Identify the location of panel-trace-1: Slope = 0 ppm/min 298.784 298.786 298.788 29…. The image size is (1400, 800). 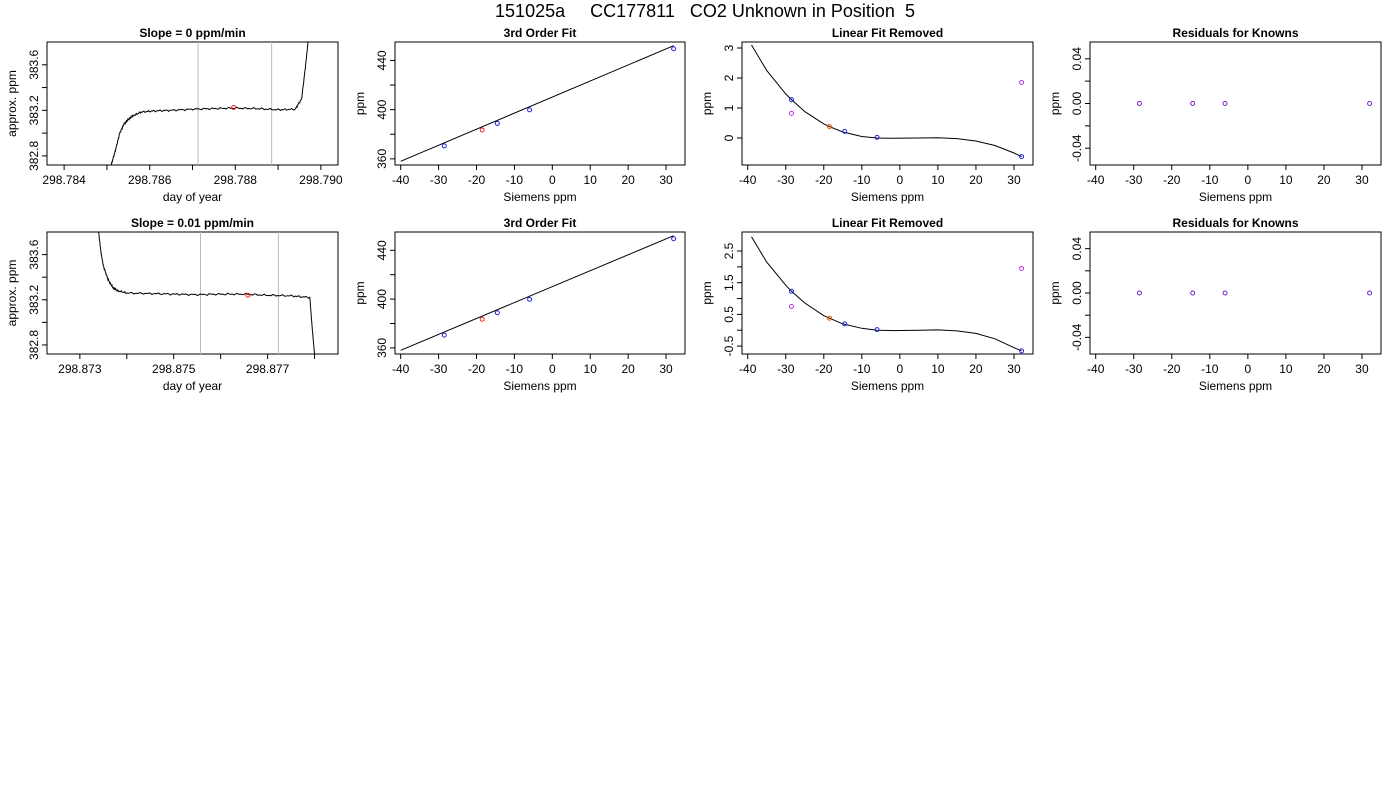
(174, 115).